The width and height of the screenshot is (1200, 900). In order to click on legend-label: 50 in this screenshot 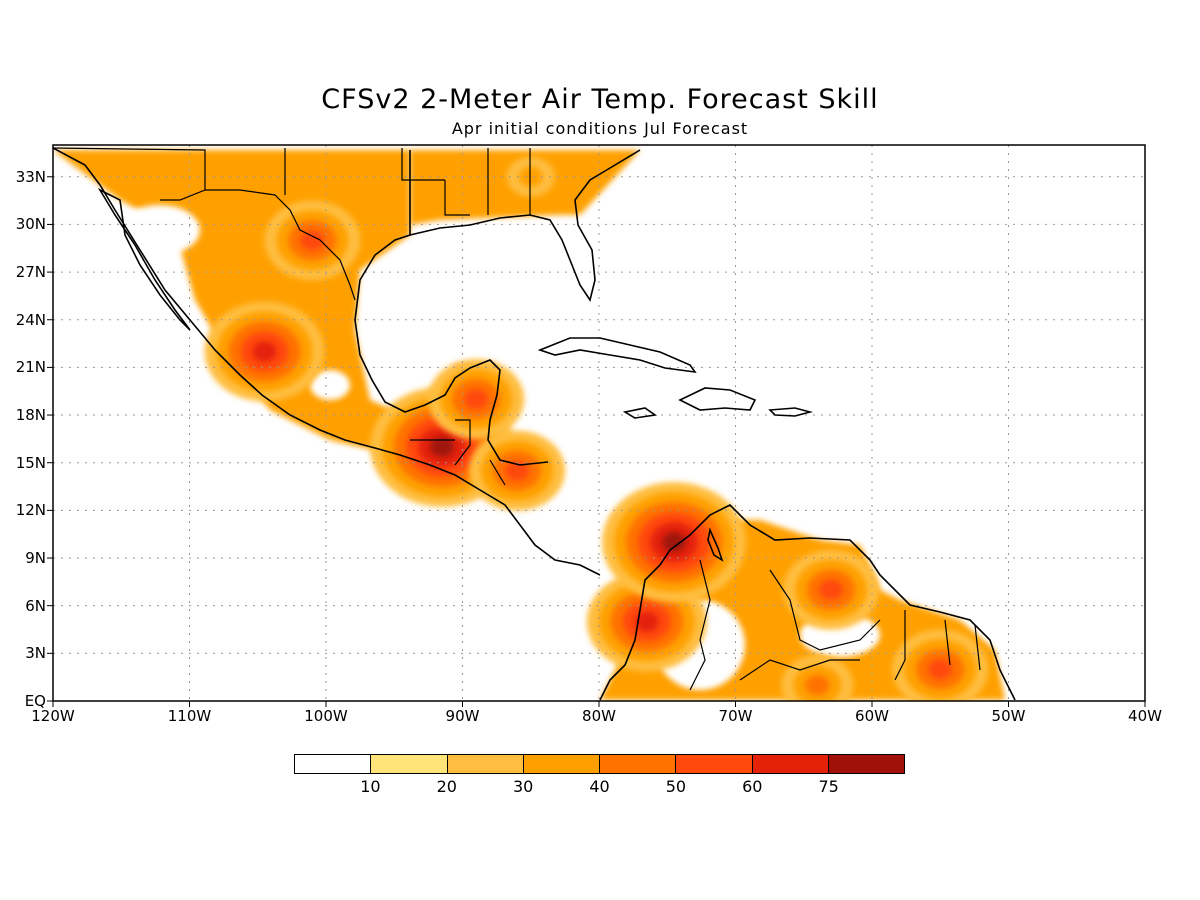, I will do `click(676, 786)`.